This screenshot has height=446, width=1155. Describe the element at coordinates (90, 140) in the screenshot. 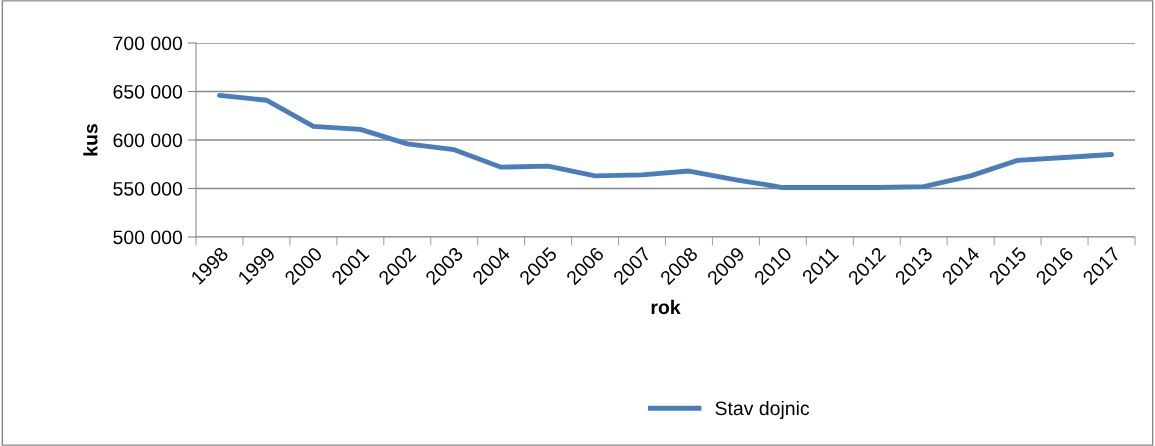

I see `y-axis-title: kus` at that location.